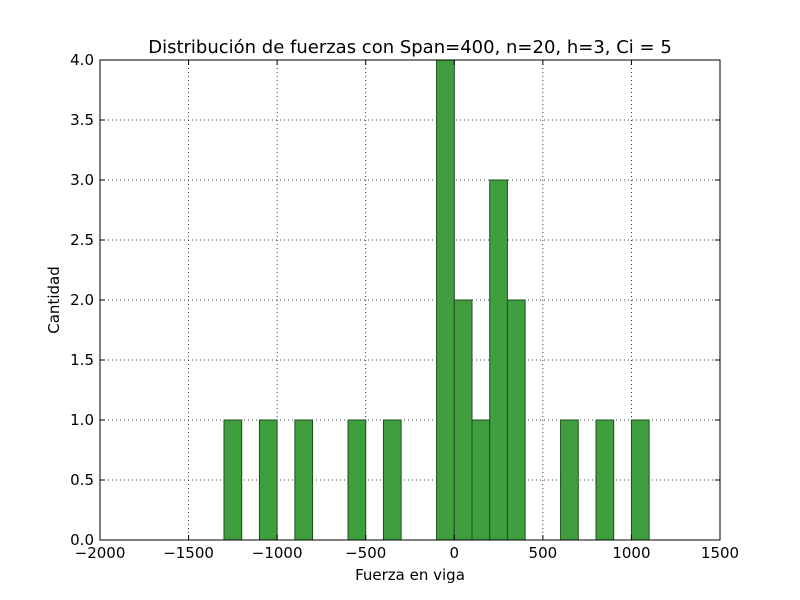 This screenshot has height=600, width=800. I want to click on x-axis-title: Fuerza en viga, so click(410, 575).